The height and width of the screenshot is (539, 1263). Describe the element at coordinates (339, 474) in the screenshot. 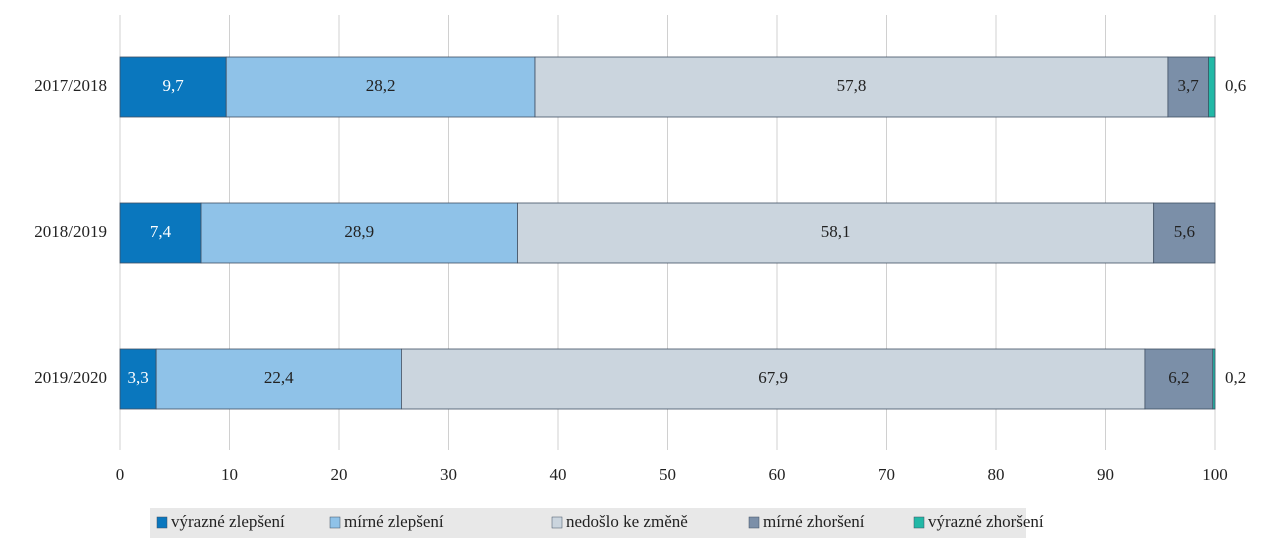

I see `x-tick-label: 20` at that location.